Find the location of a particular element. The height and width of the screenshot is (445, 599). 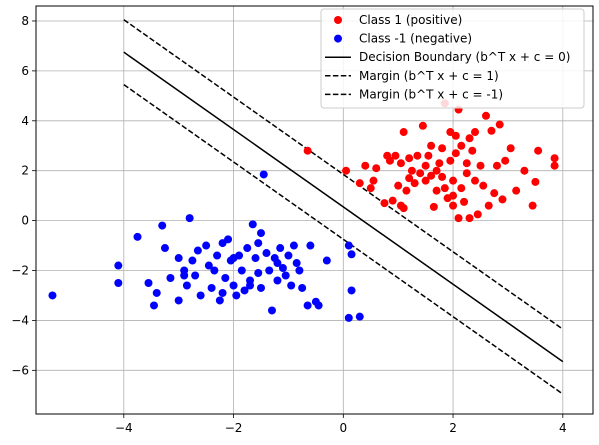

x-tick-label: 0 is located at coordinates (343, 428).